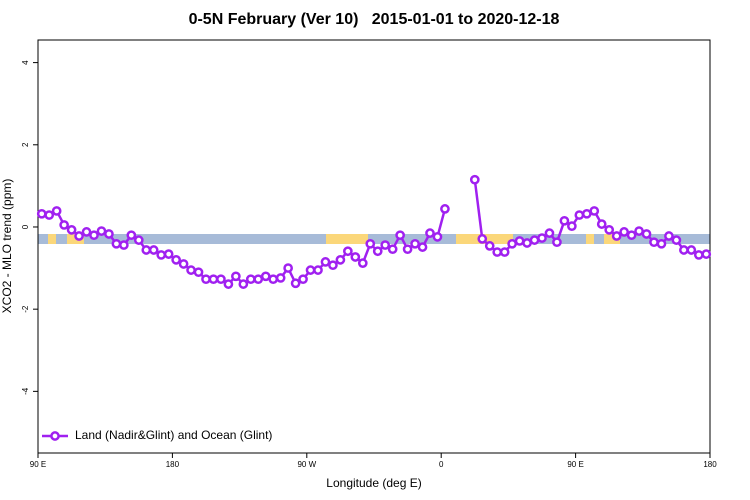  I want to click on x-tick-label: 0, so click(441, 464).